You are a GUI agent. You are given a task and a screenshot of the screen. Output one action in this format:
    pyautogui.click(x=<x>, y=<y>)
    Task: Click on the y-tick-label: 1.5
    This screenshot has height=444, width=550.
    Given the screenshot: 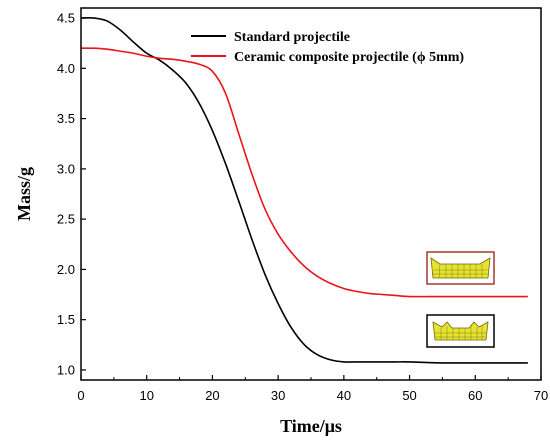 What is the action you would take?
    pyautogui.click(x=66, y=319)
    